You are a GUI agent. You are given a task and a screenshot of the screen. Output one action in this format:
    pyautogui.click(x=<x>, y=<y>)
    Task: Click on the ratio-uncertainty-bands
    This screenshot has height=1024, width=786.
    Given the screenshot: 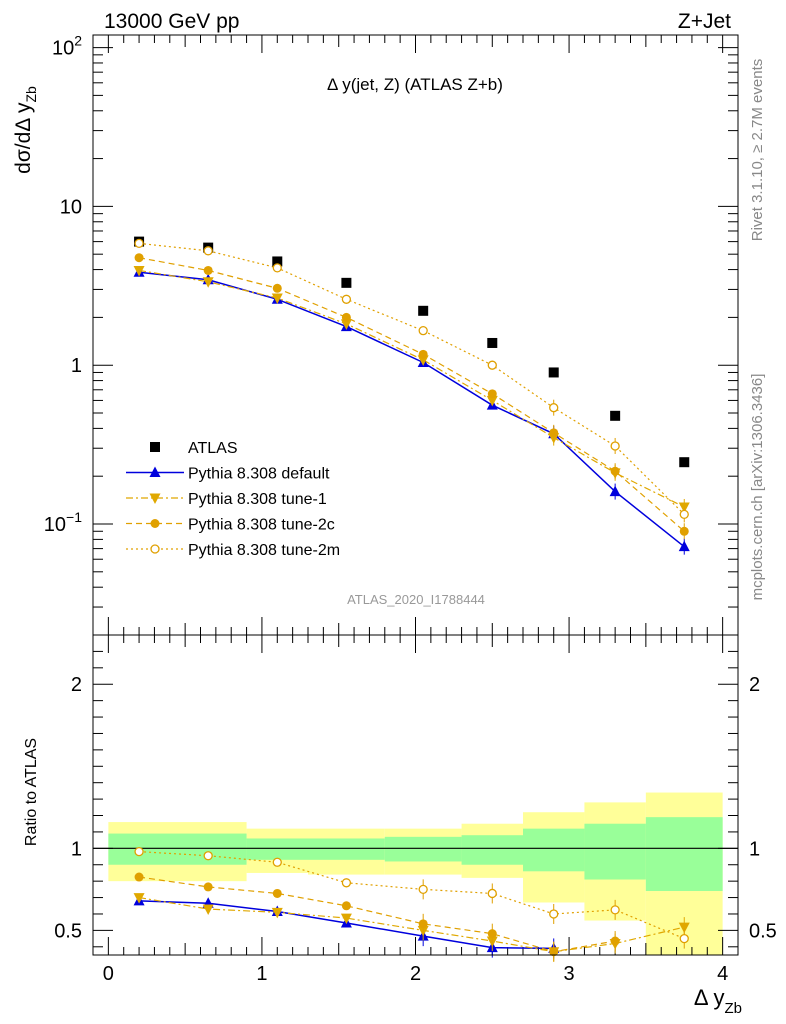 What is the action you would take?
    pyautogui.click(x=415, y=873)
    